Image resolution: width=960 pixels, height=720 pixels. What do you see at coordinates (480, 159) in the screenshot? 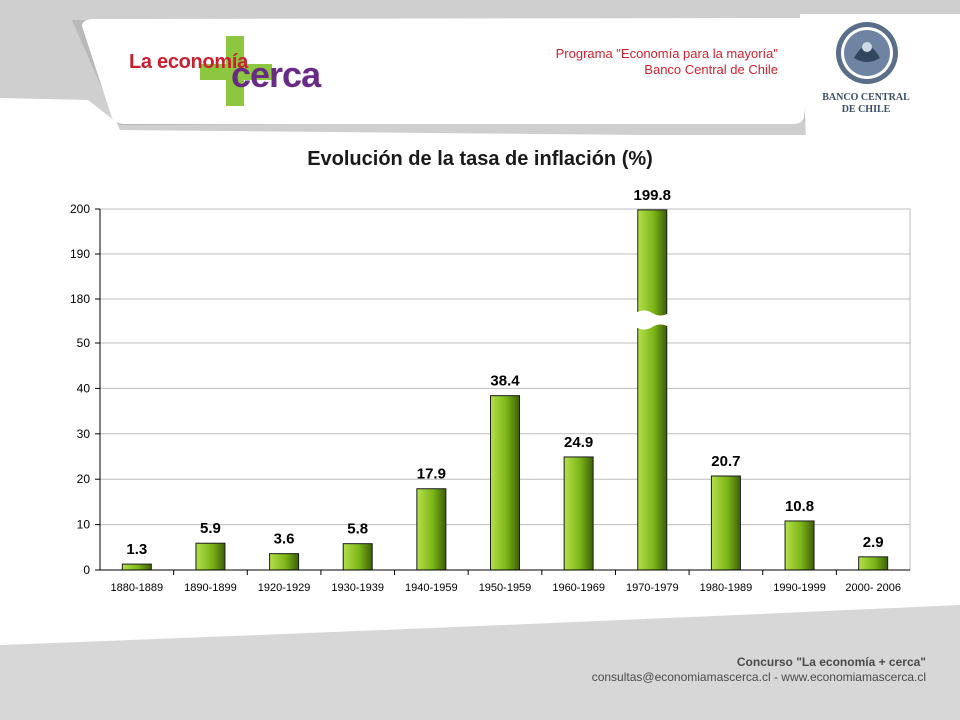
I see `chart-title: Evolución de la tasa de inflación (%)` at bounding box center [480, 159].